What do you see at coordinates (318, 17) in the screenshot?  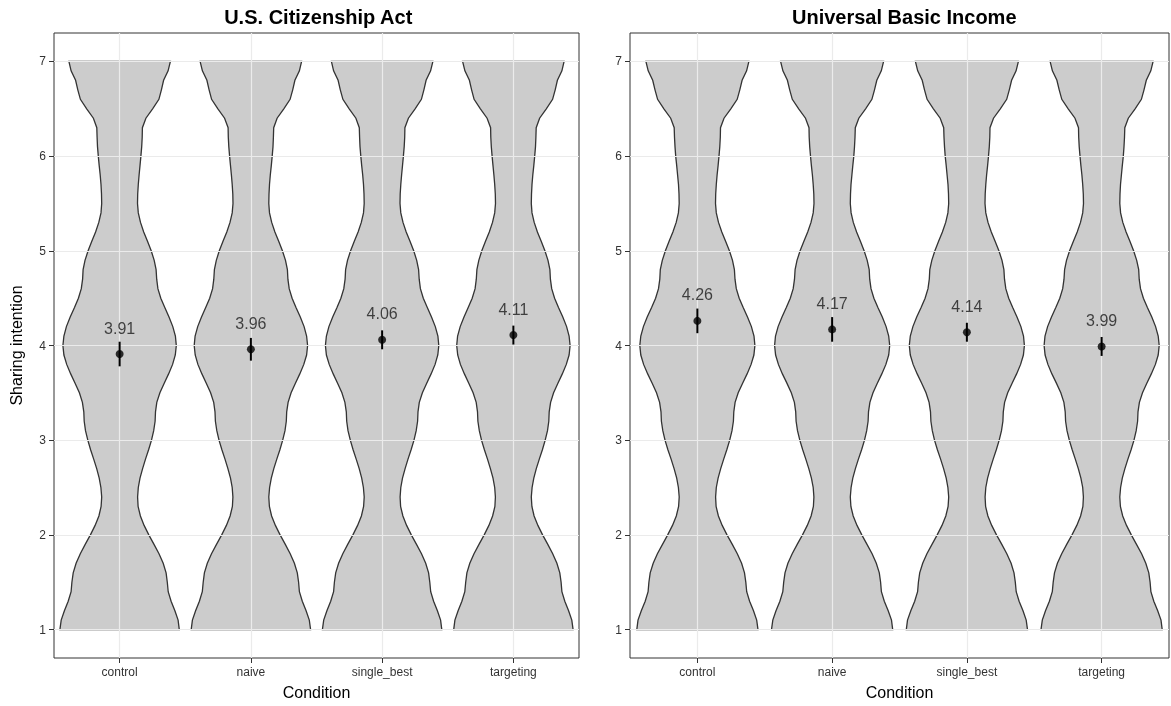 I see `chart-title: U.S. Citizenship Act` at bounding box center [318, 17].